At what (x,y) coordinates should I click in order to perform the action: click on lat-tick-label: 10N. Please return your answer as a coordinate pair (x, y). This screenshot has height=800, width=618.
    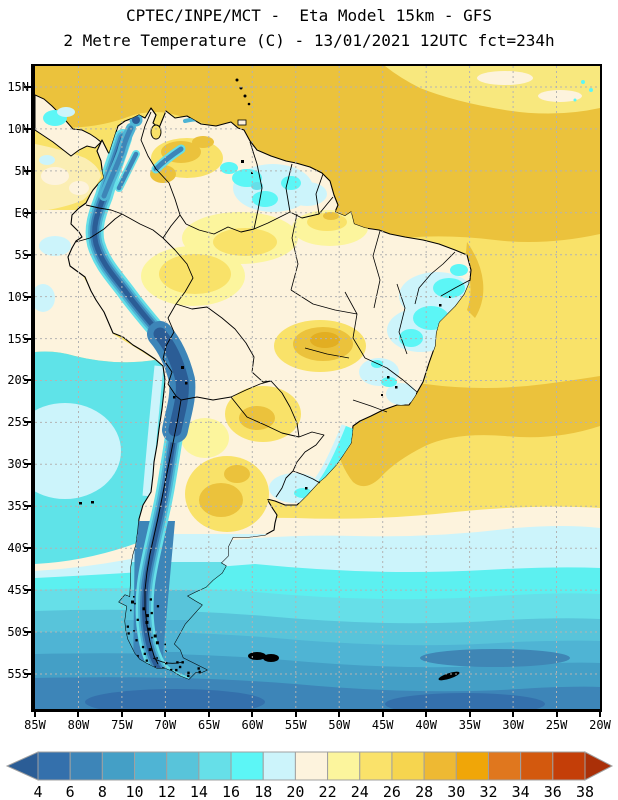
    Looking at the image, I should click on (18, 128).